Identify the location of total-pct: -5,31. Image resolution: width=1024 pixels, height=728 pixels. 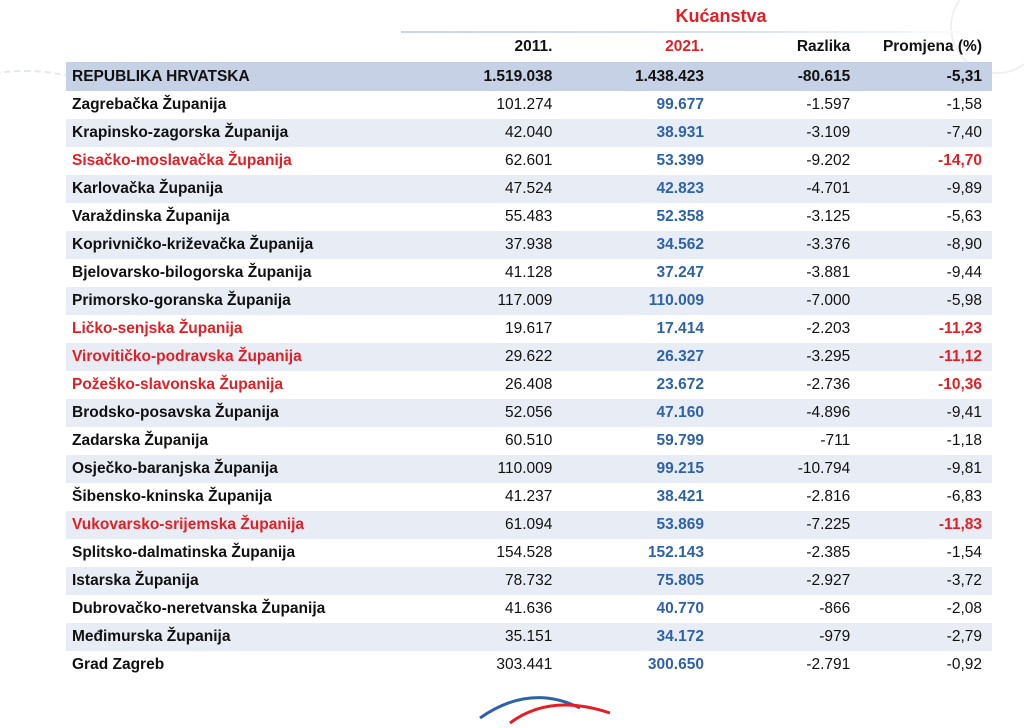
(926, 76).